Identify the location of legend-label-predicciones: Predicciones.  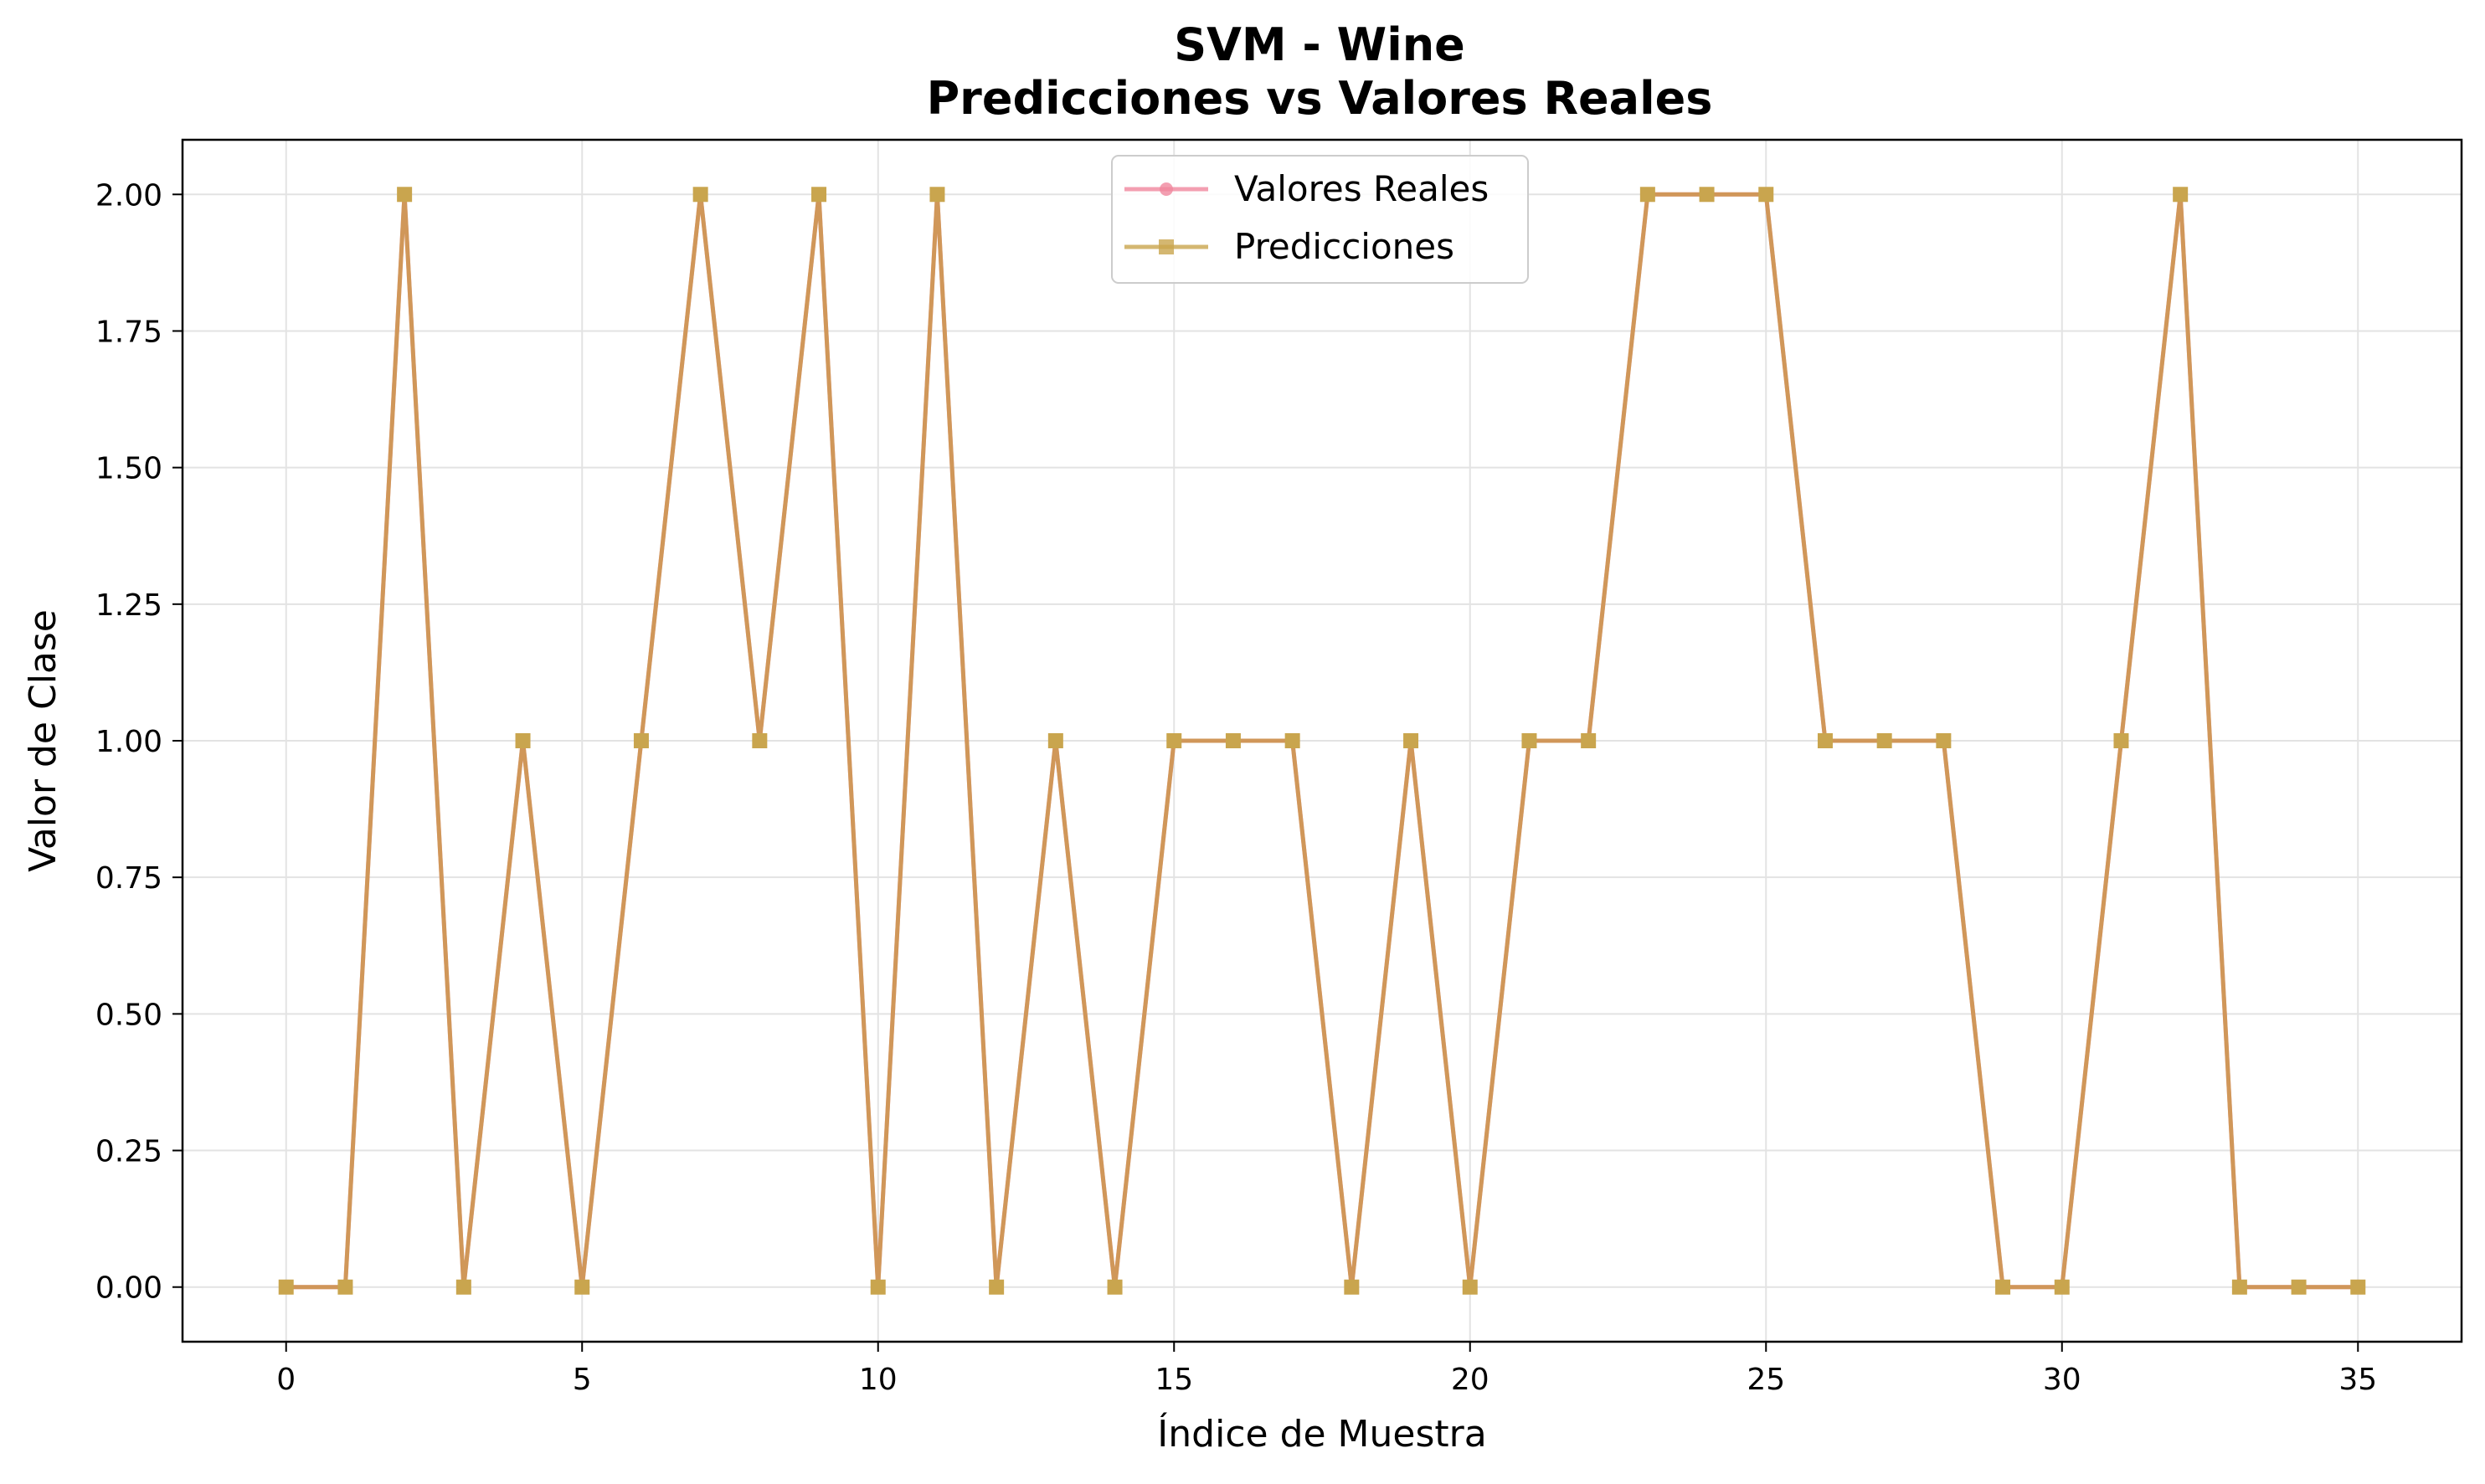
(1344, 247).